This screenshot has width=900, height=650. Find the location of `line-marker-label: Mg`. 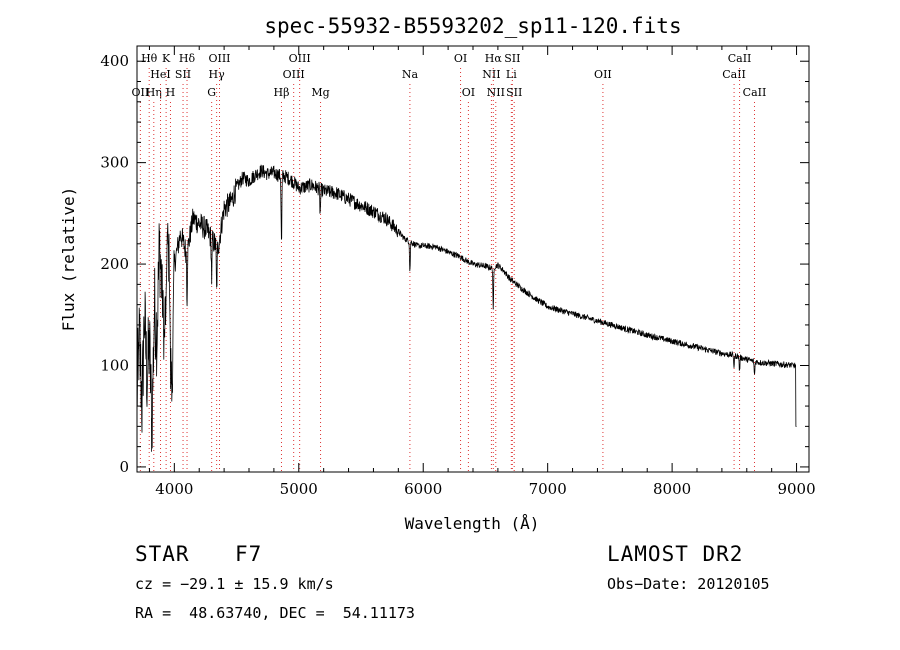

line-marker-label: Mg is located at coordinates (320, 92).